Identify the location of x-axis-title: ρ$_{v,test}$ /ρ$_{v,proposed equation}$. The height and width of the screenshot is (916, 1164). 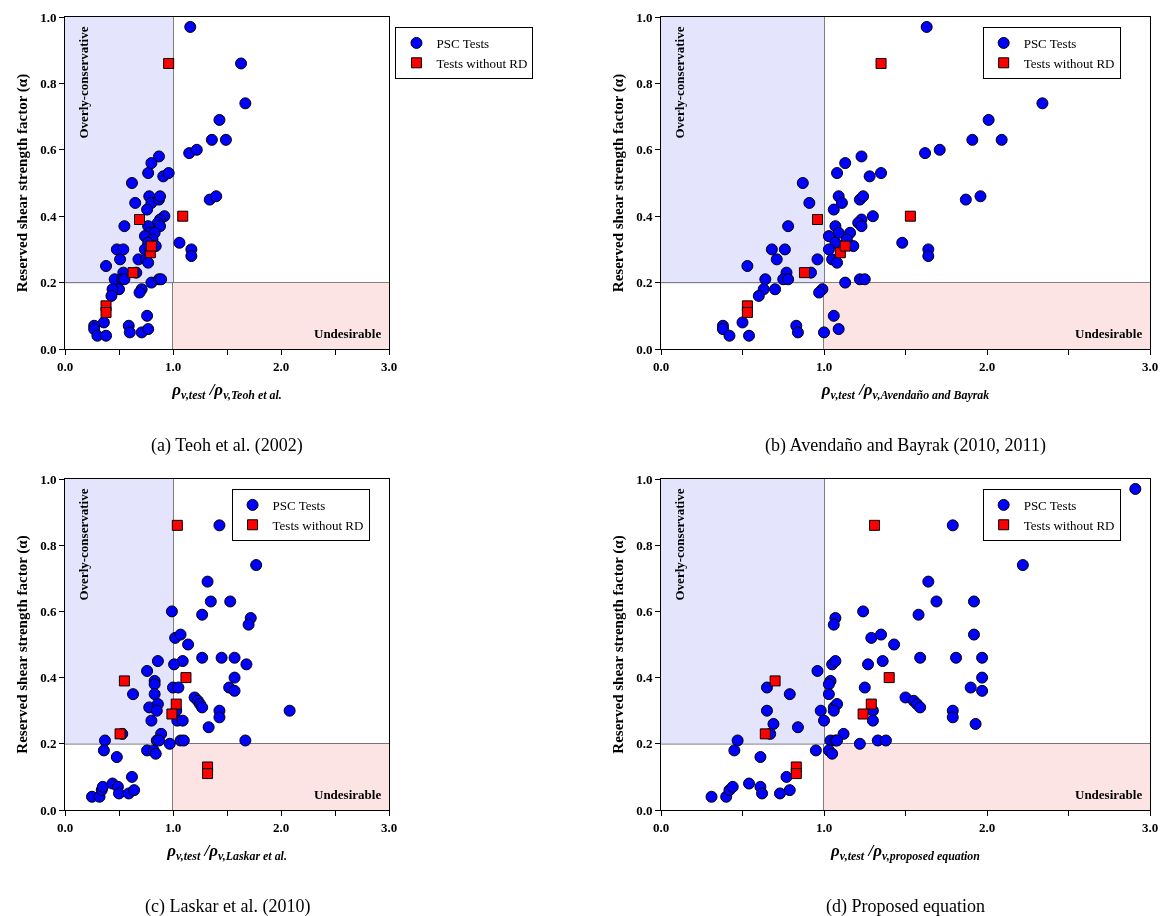
(905, 852).